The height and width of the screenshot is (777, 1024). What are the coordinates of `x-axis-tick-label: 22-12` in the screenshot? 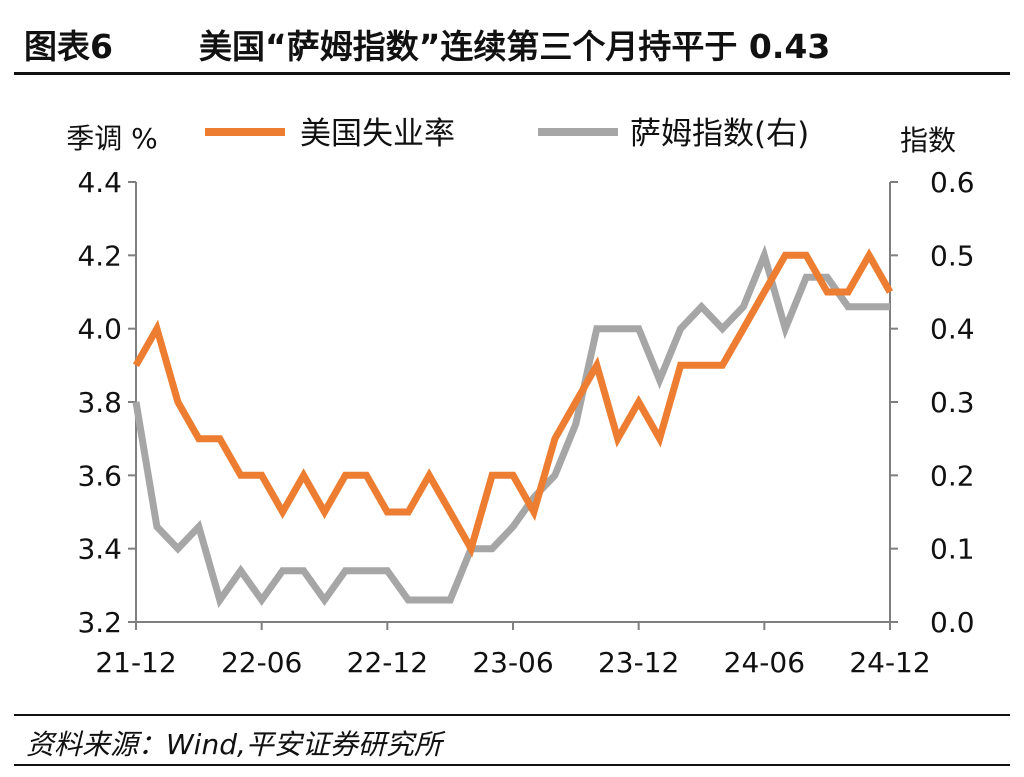 It's located at (387, 662).